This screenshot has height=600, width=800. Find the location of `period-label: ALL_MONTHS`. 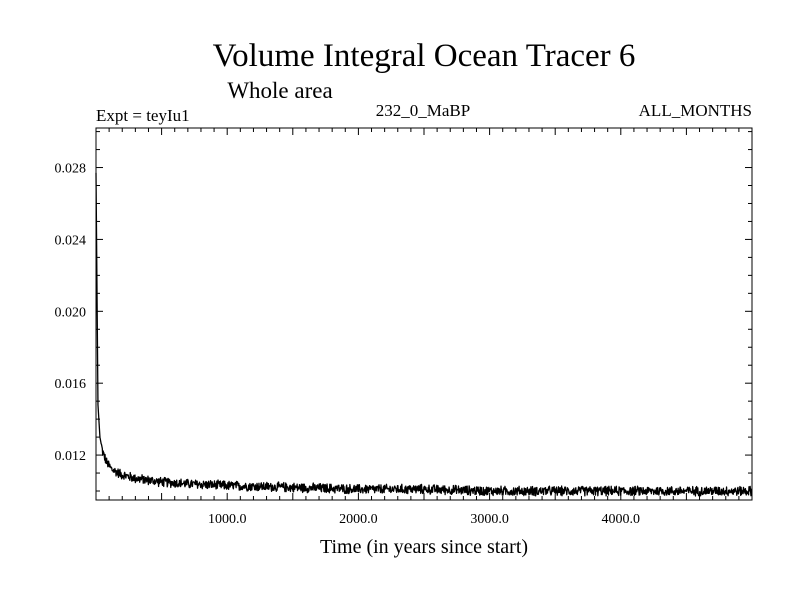

period-label: ALL_MONTHS is located at coordinates (695, 110).